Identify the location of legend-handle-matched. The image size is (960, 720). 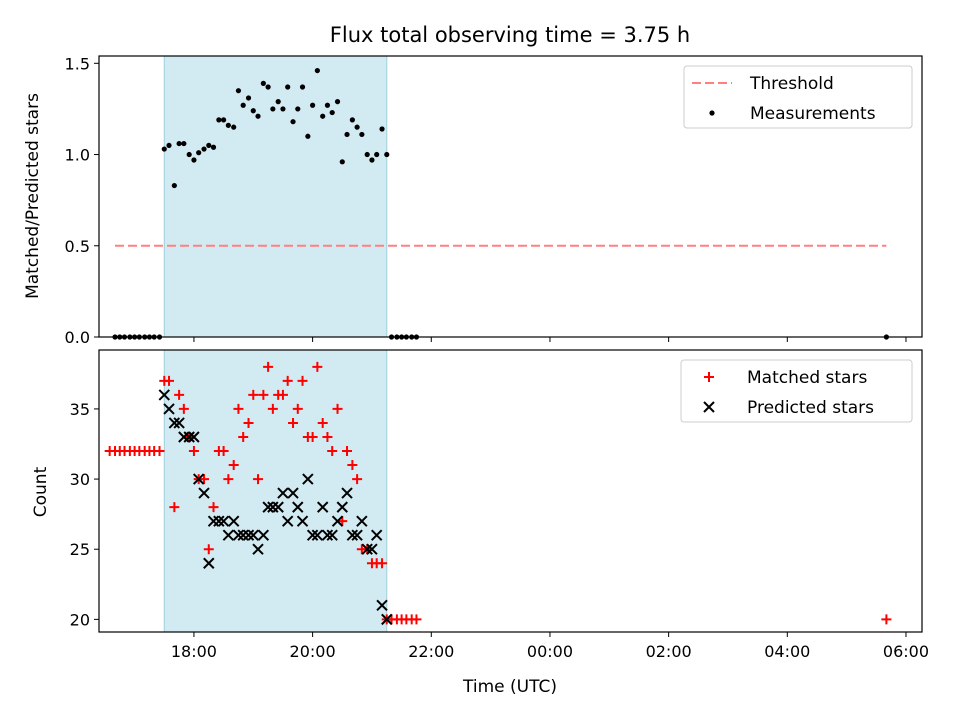
(709, 377).